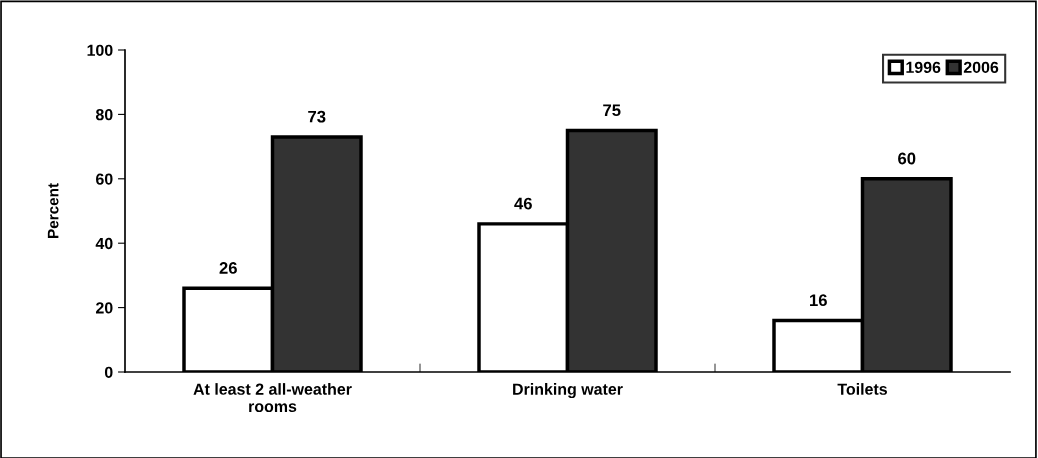 The width and height of the screenshot is (1038, 458). What do you see at coordinates (108, 372) in the screenshot?
I see `y-tick-label: 0` at bounding box center [108, 372].